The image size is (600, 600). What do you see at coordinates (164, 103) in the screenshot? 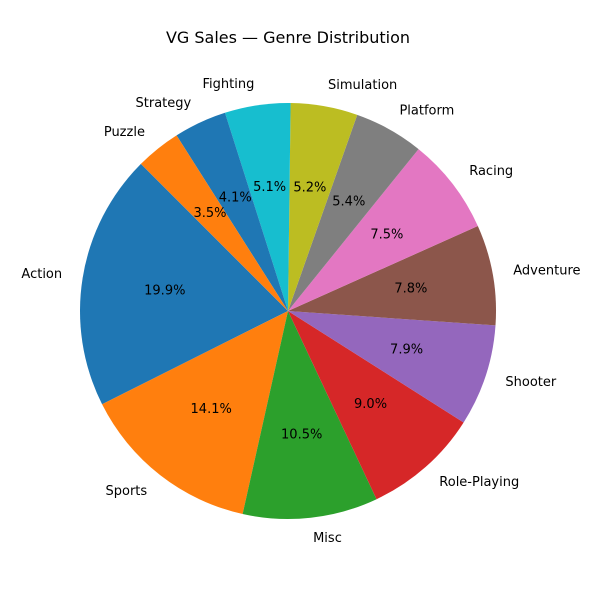
I see `category-label-strategy: Strategy` at bounding box center [164, 103].